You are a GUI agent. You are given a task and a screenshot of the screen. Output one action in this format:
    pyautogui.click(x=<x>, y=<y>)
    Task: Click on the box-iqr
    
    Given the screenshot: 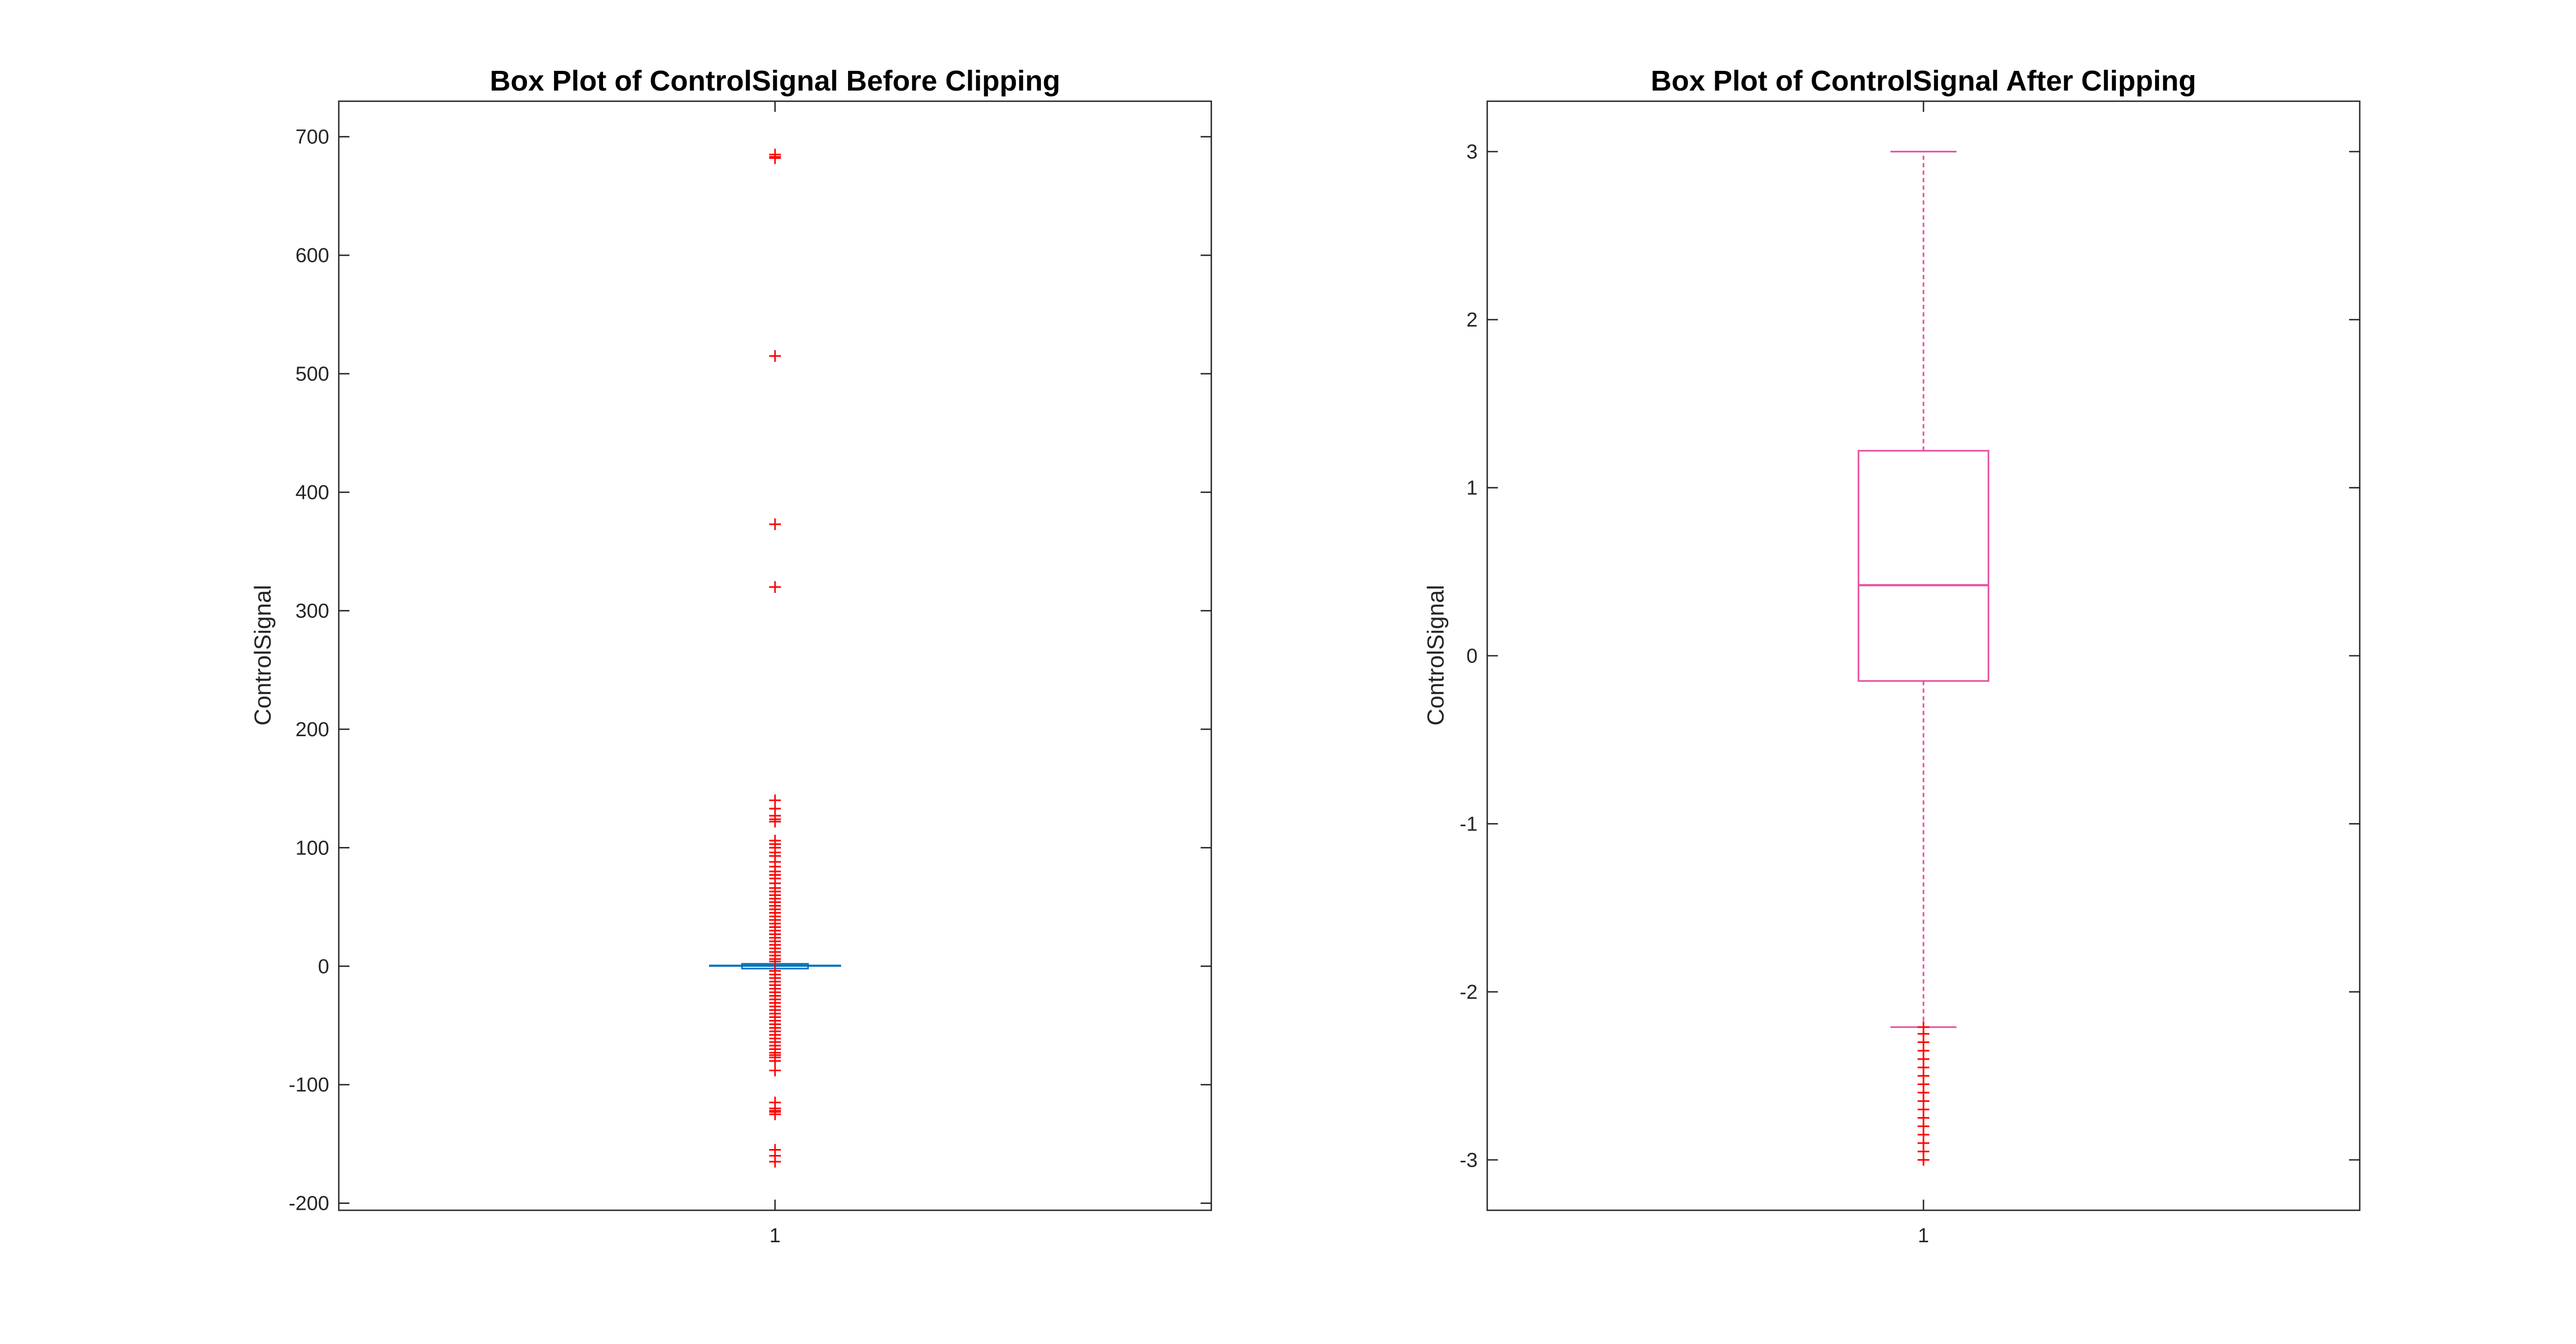 What is the action you would take?
    pyautogui.click(x=1924, y=566)
    